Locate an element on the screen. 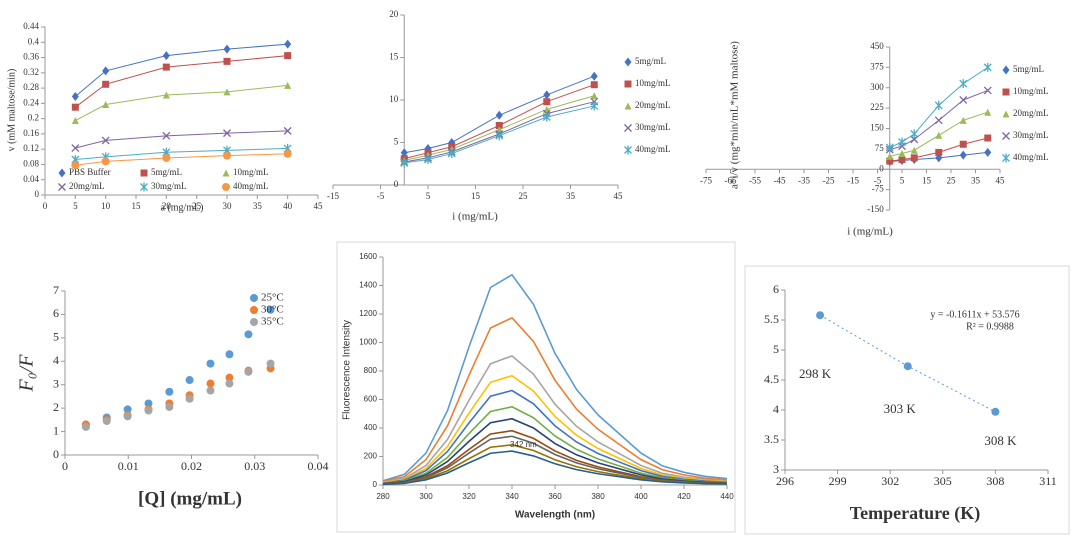 This screenshot has width=1080, height=540. y-tick-label: 1600 is located at coordinates (368, 256).